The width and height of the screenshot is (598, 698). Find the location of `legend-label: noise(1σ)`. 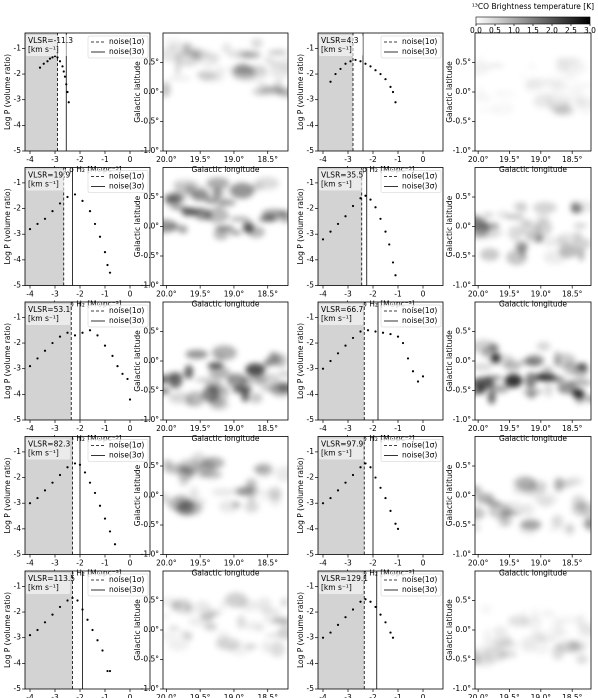

legend-label: noise(1σ) is located at coordinates (419, 41).